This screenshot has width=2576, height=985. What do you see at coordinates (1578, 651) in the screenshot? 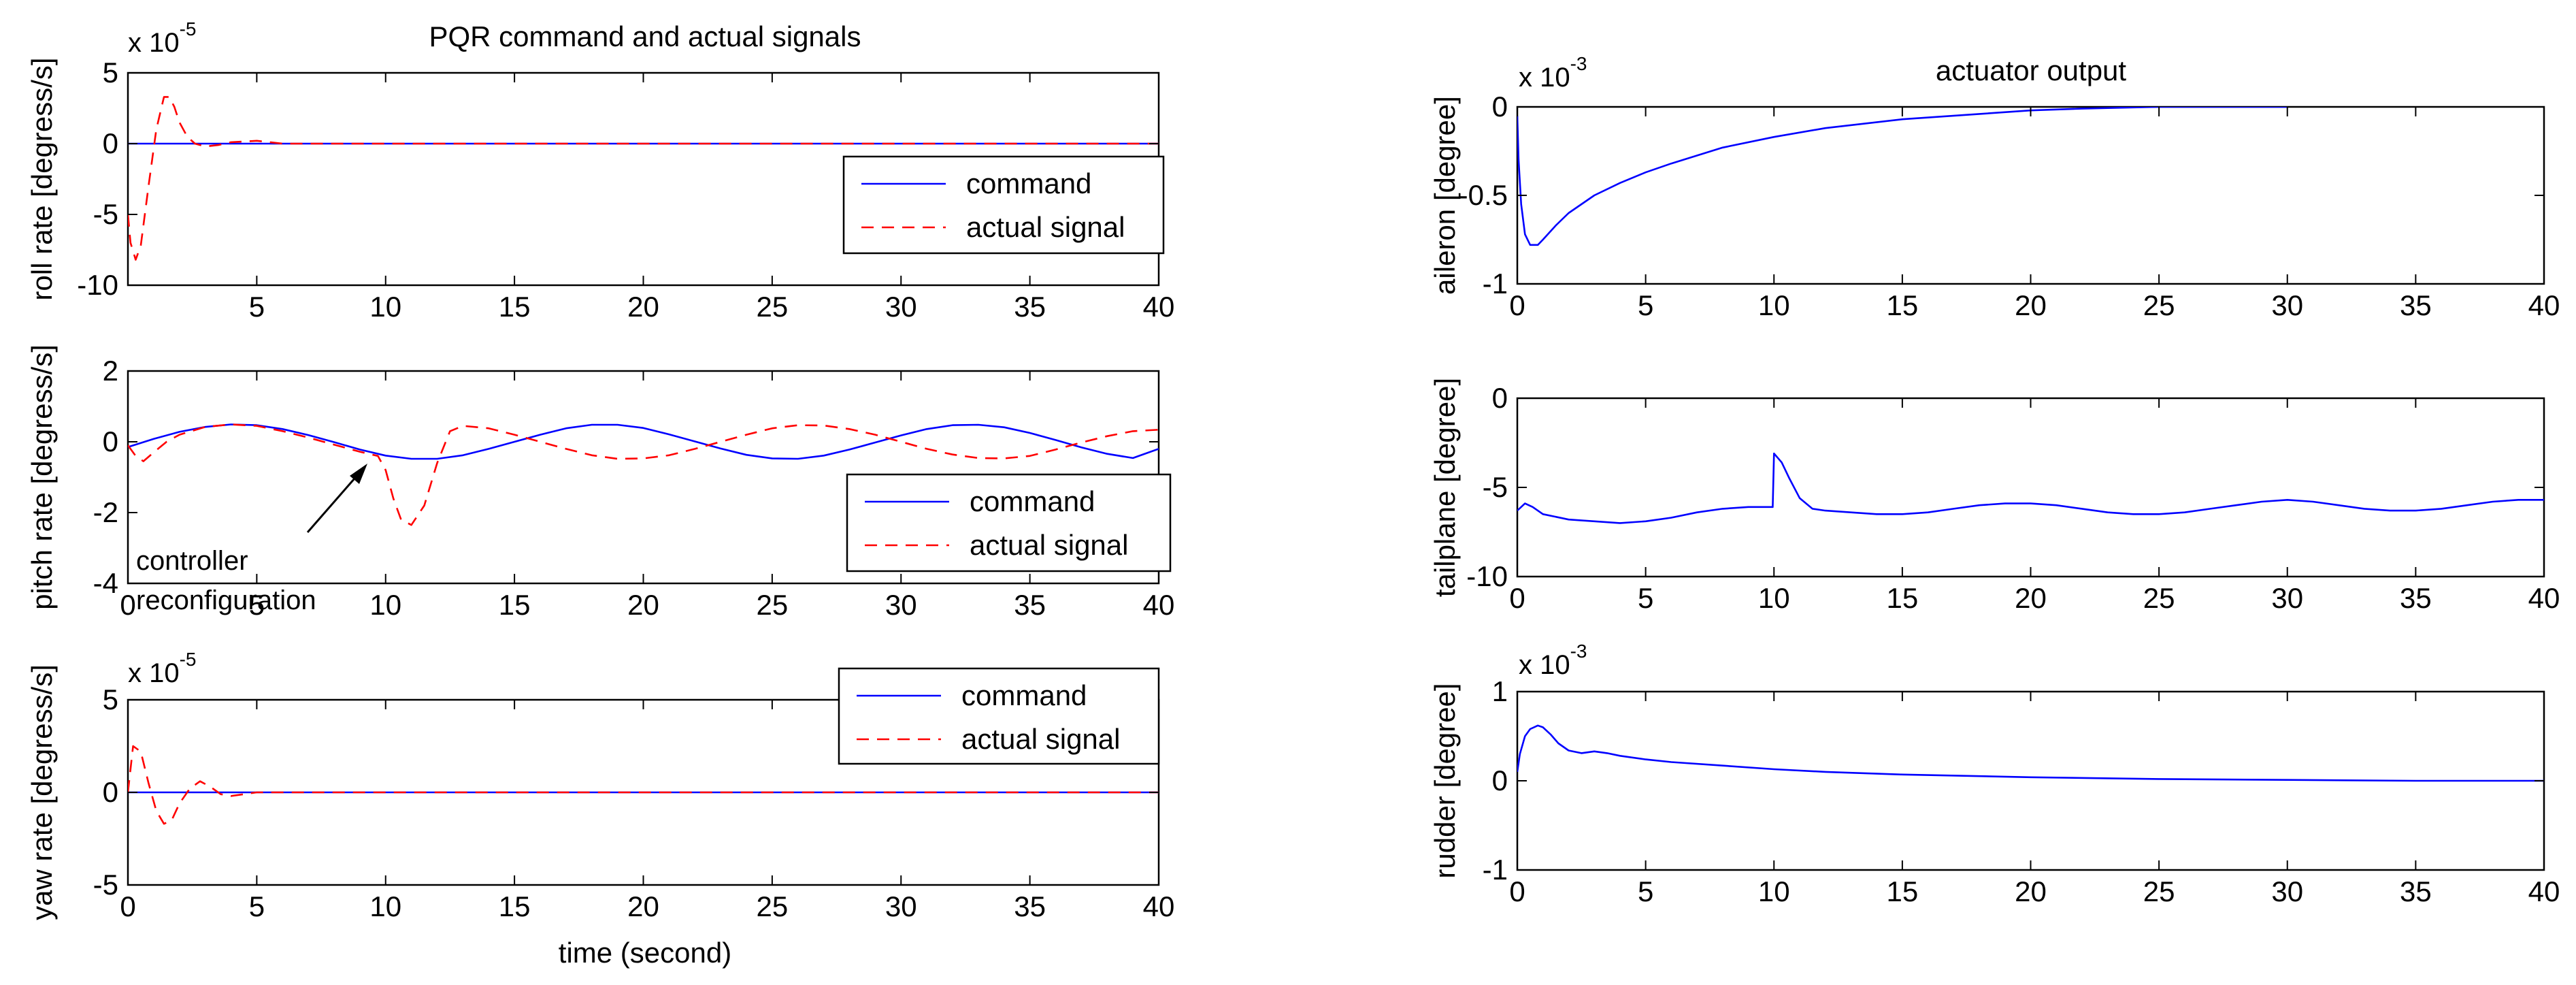
I see `rudder-exponent-power: -3` at bounding box center [1578, 651].